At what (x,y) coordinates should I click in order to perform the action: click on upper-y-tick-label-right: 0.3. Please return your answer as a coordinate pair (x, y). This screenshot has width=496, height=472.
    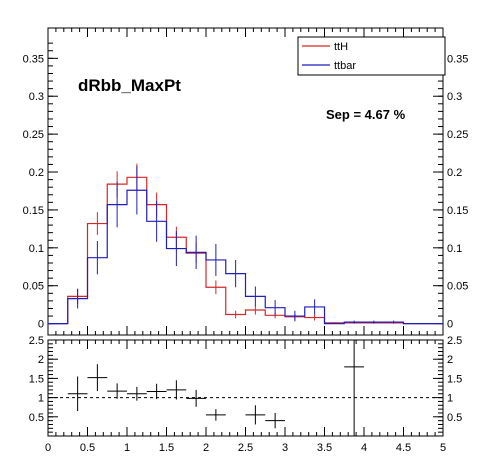
    Looking at the image, I should click on (454, 97).